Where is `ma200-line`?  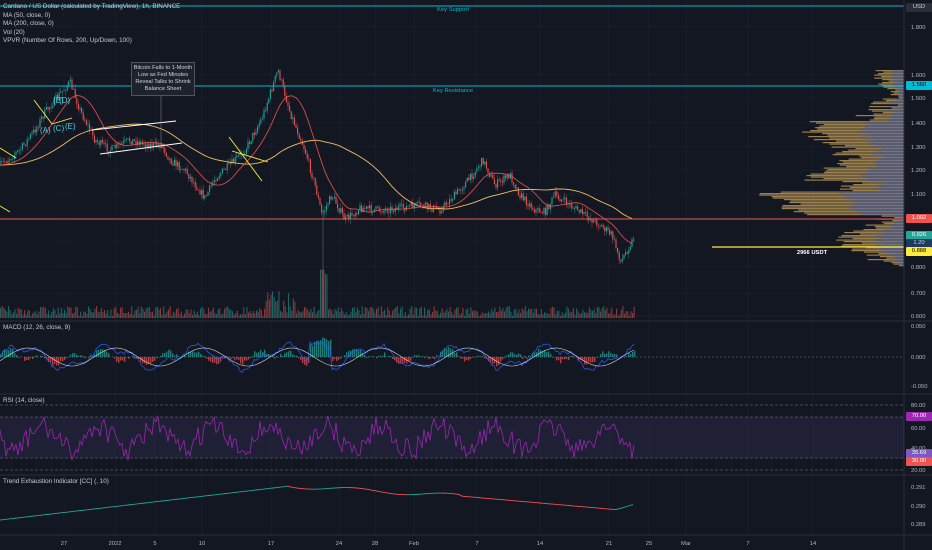 ma200-line is located at coordinates (316, 171).